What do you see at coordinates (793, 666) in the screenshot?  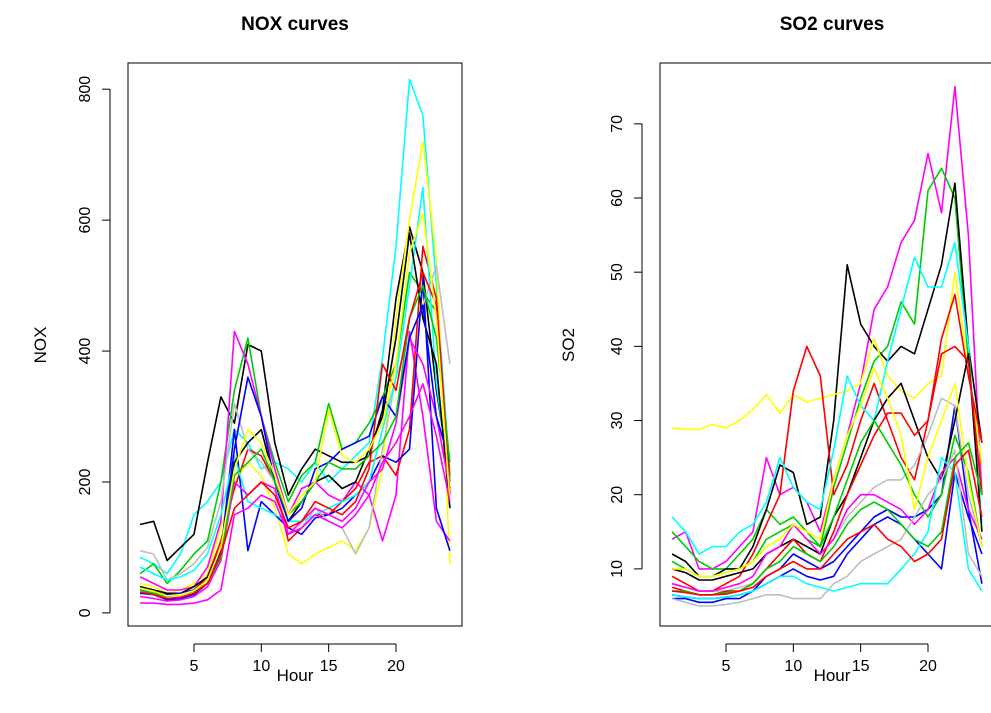 I see `so2-x-tick-label: 10` at bounding box center [793, 666].